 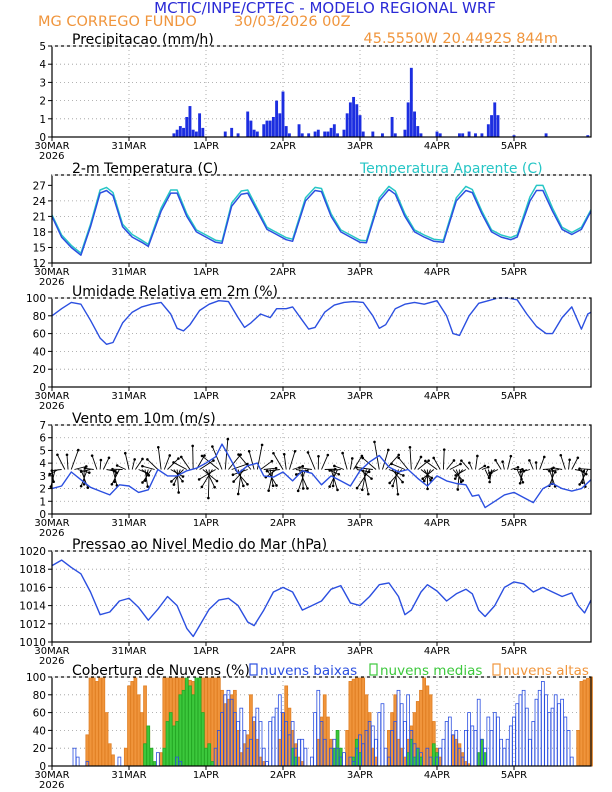 What do you see at coordinates (117, 22) in the screenshot?
I see `location-label: MG CORREGO FUNDO` at bounding box center [117, 22].